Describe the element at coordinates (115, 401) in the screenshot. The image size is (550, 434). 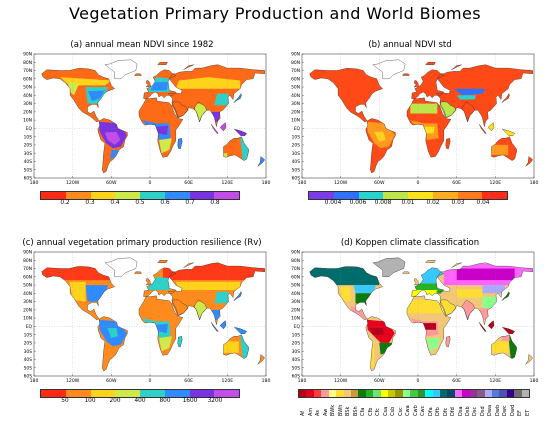
I see `colorbar-tick-label: 200` at that location.